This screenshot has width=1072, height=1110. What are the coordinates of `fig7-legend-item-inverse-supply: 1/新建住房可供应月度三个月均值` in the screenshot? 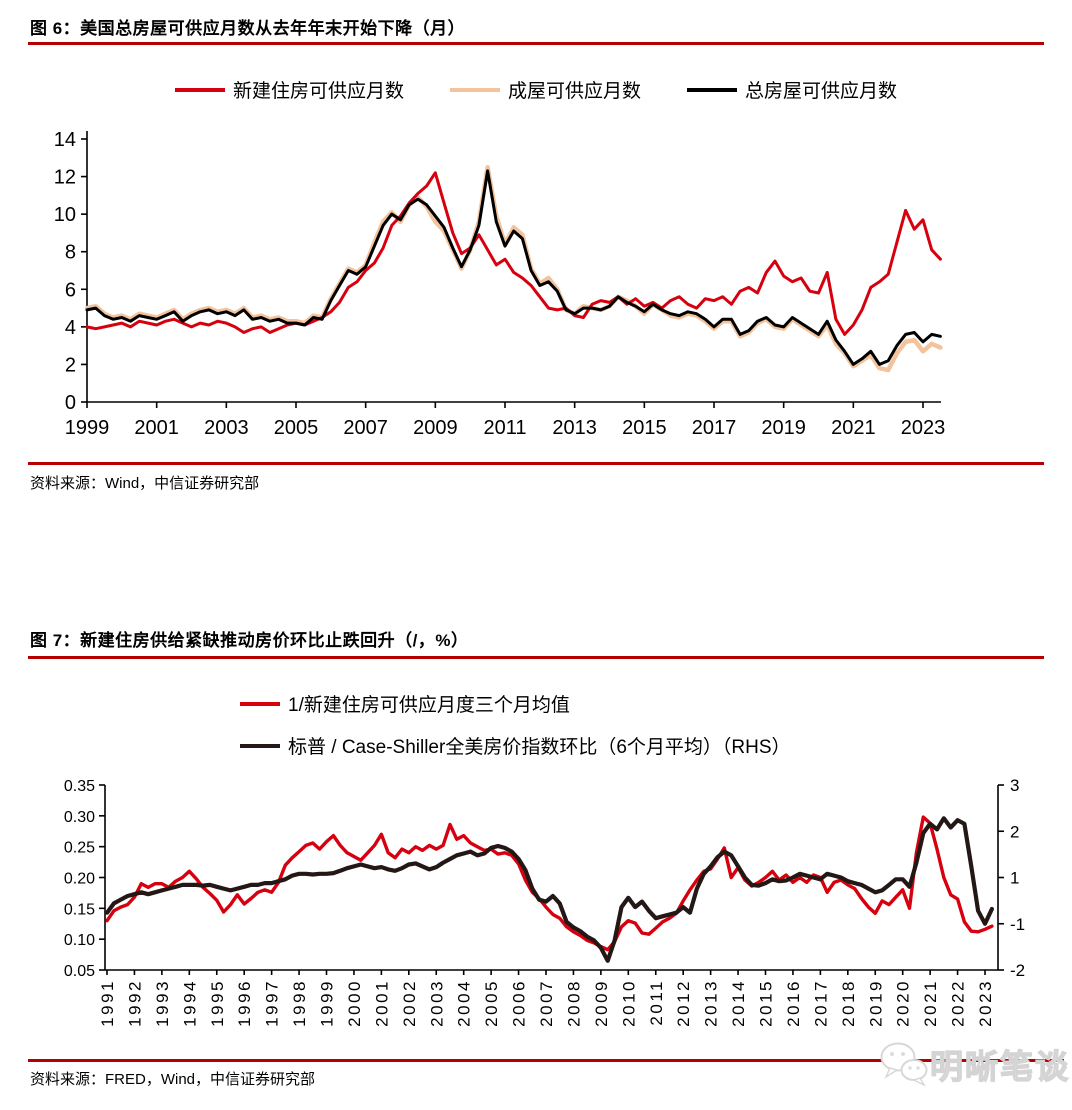 It's located at (515, 703).